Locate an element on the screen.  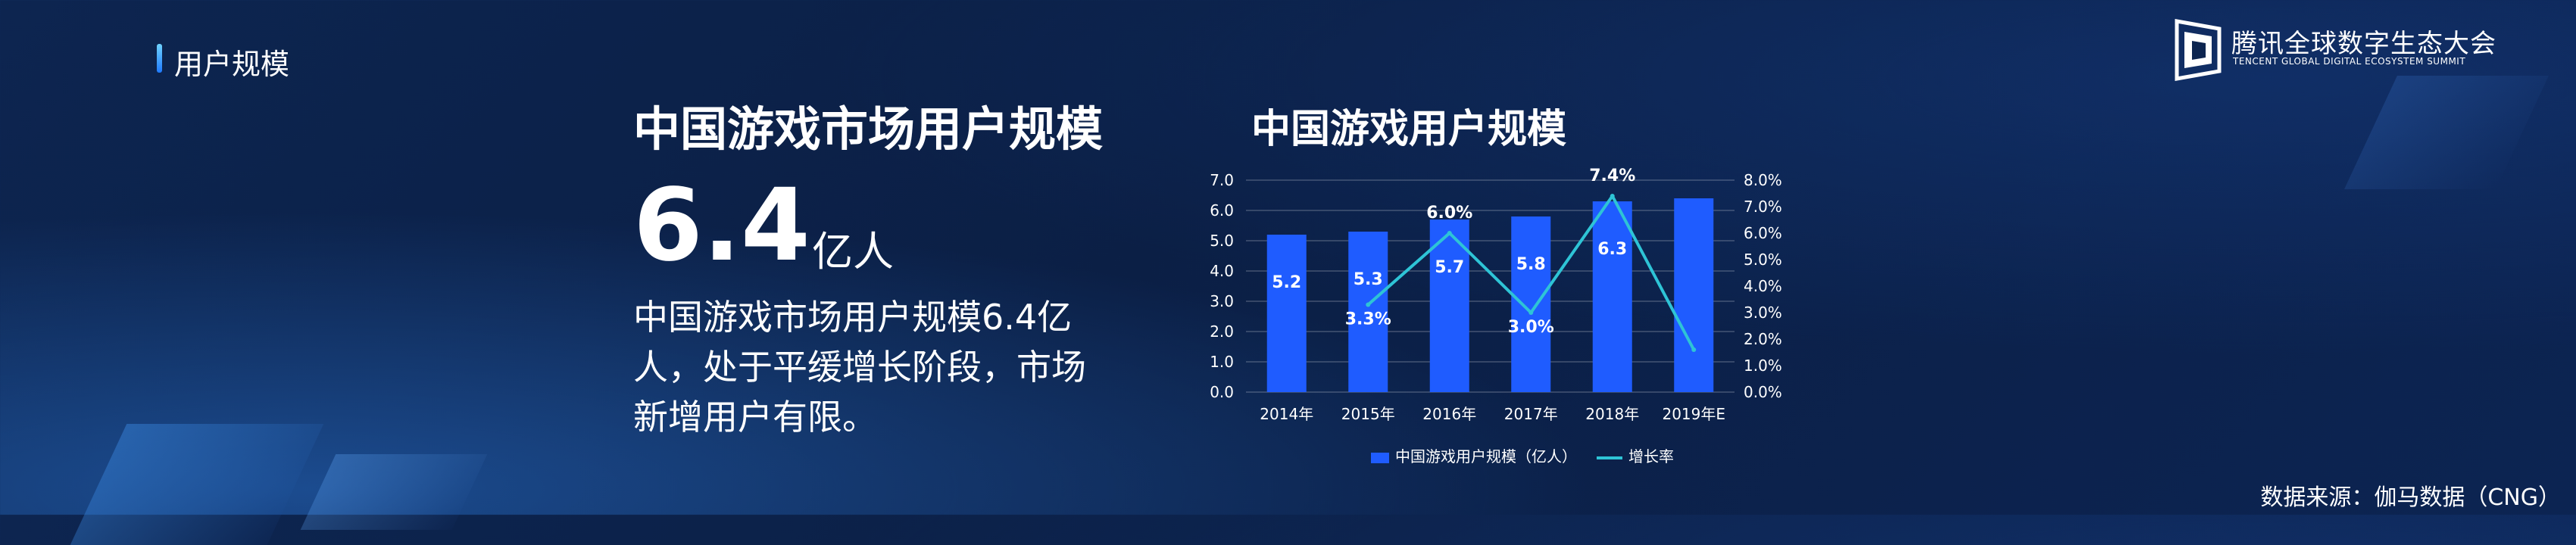
y-tick-label-left: 4.0 is located at coordinates (1222, 271).